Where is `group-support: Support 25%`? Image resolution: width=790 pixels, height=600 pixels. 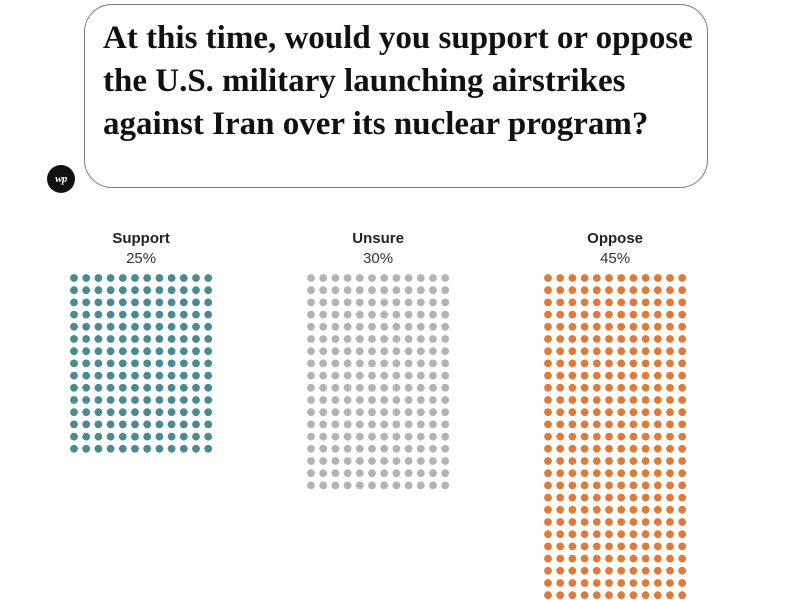
group-support: Support 25% is located at coordinates (141, 341).